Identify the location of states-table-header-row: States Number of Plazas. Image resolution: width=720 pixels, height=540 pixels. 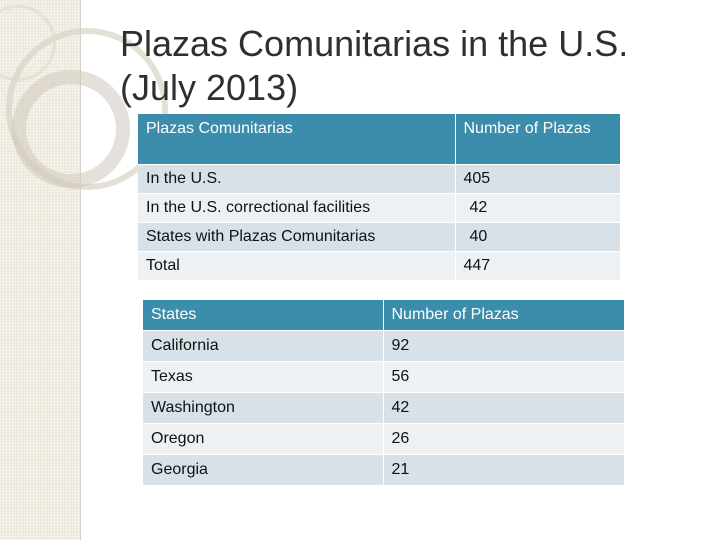
(383, 315).